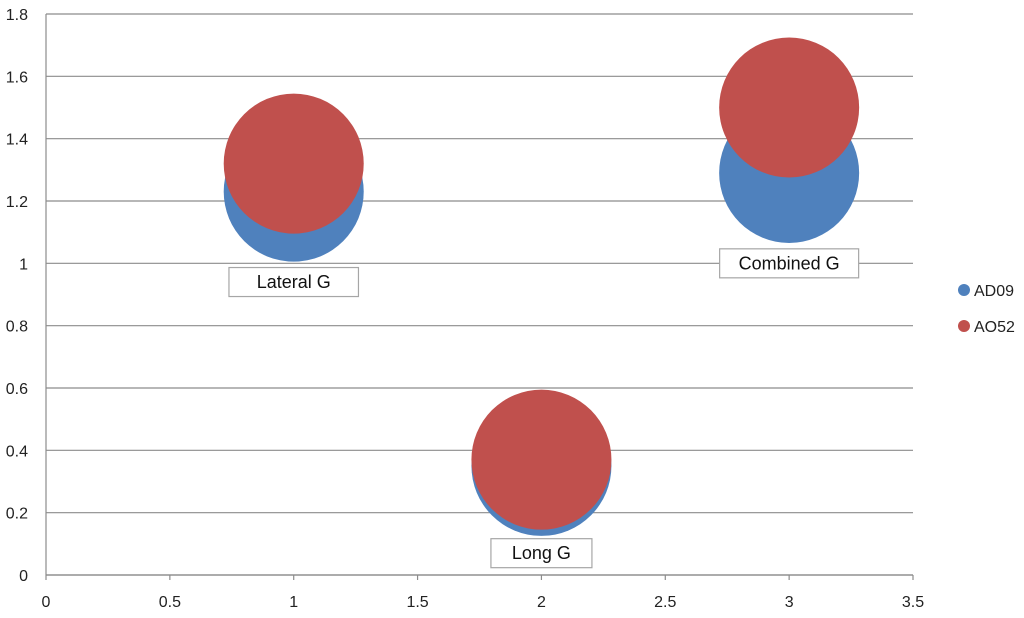 The height and width of the screenshot is (618, 1024). What do you see at coordinates (913, 602) in the screenshot?
I see `x-tick-label: 3.5` at bounding box center [913, 602].